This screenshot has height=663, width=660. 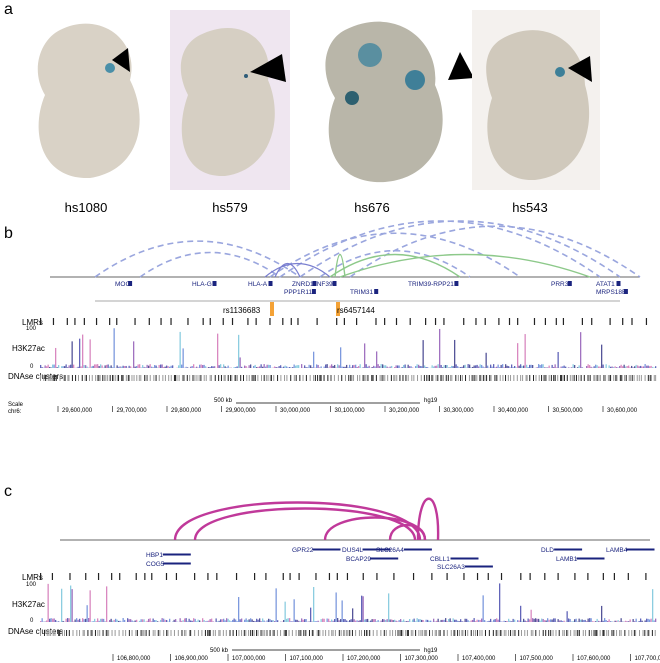 What do you see at coordinates (459, 411) in the screenshot?
I see `coord-label: 30,300,000` at bounding box center [459, 411].